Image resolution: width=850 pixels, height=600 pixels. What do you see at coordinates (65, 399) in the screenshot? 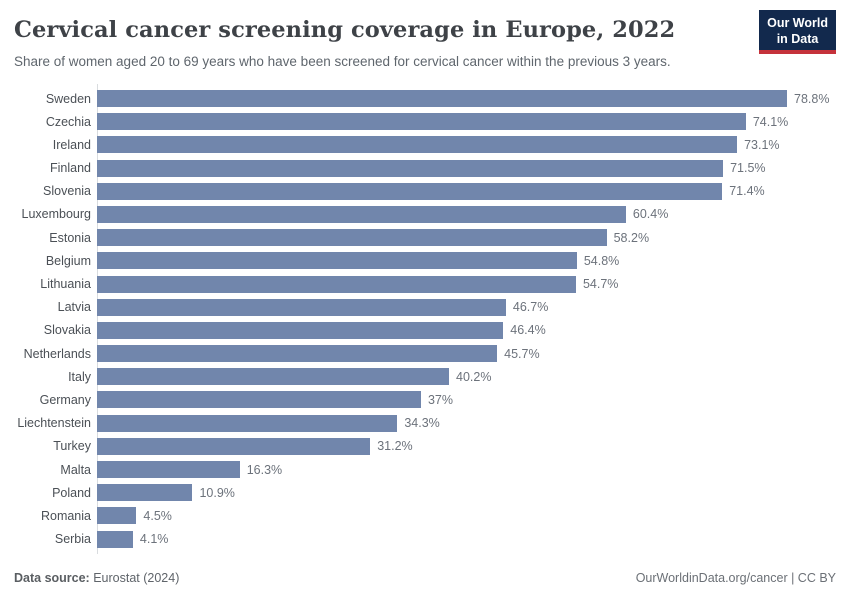
I see `country-label-germany: Germany` at bounding box center [65, 399].